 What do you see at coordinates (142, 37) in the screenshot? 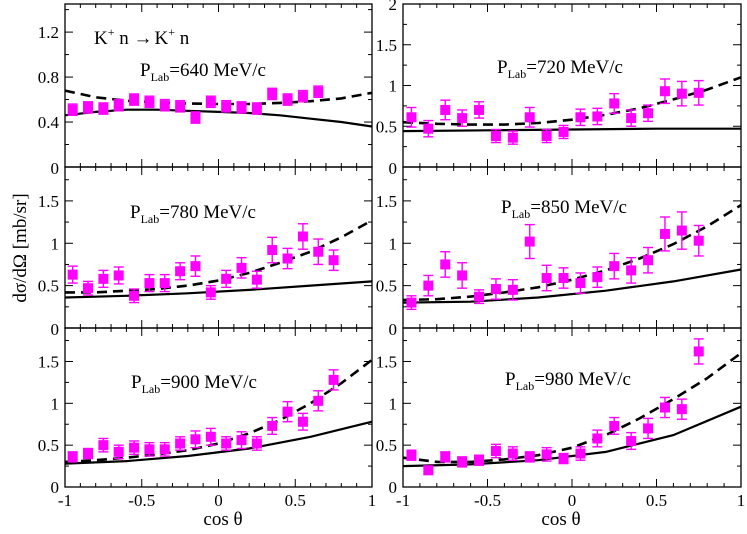
I see `reaction-label: K+ n → K+ n` at bounding box center [142, 37].